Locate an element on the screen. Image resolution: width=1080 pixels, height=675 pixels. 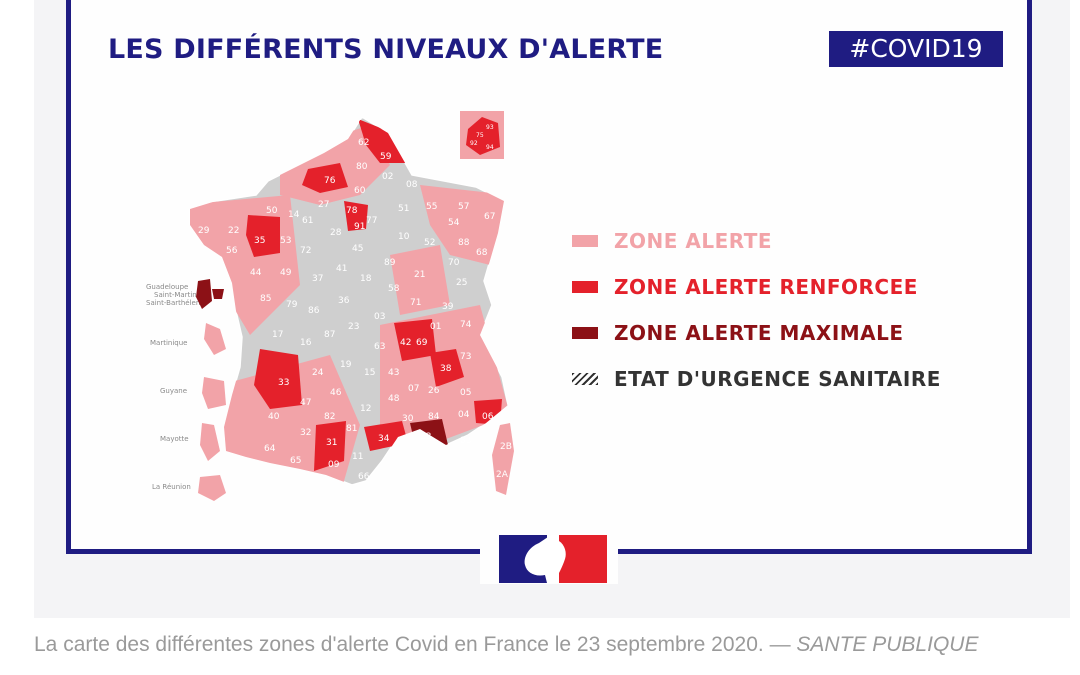
paris-inset-departments is located at coordinates (483, 136).